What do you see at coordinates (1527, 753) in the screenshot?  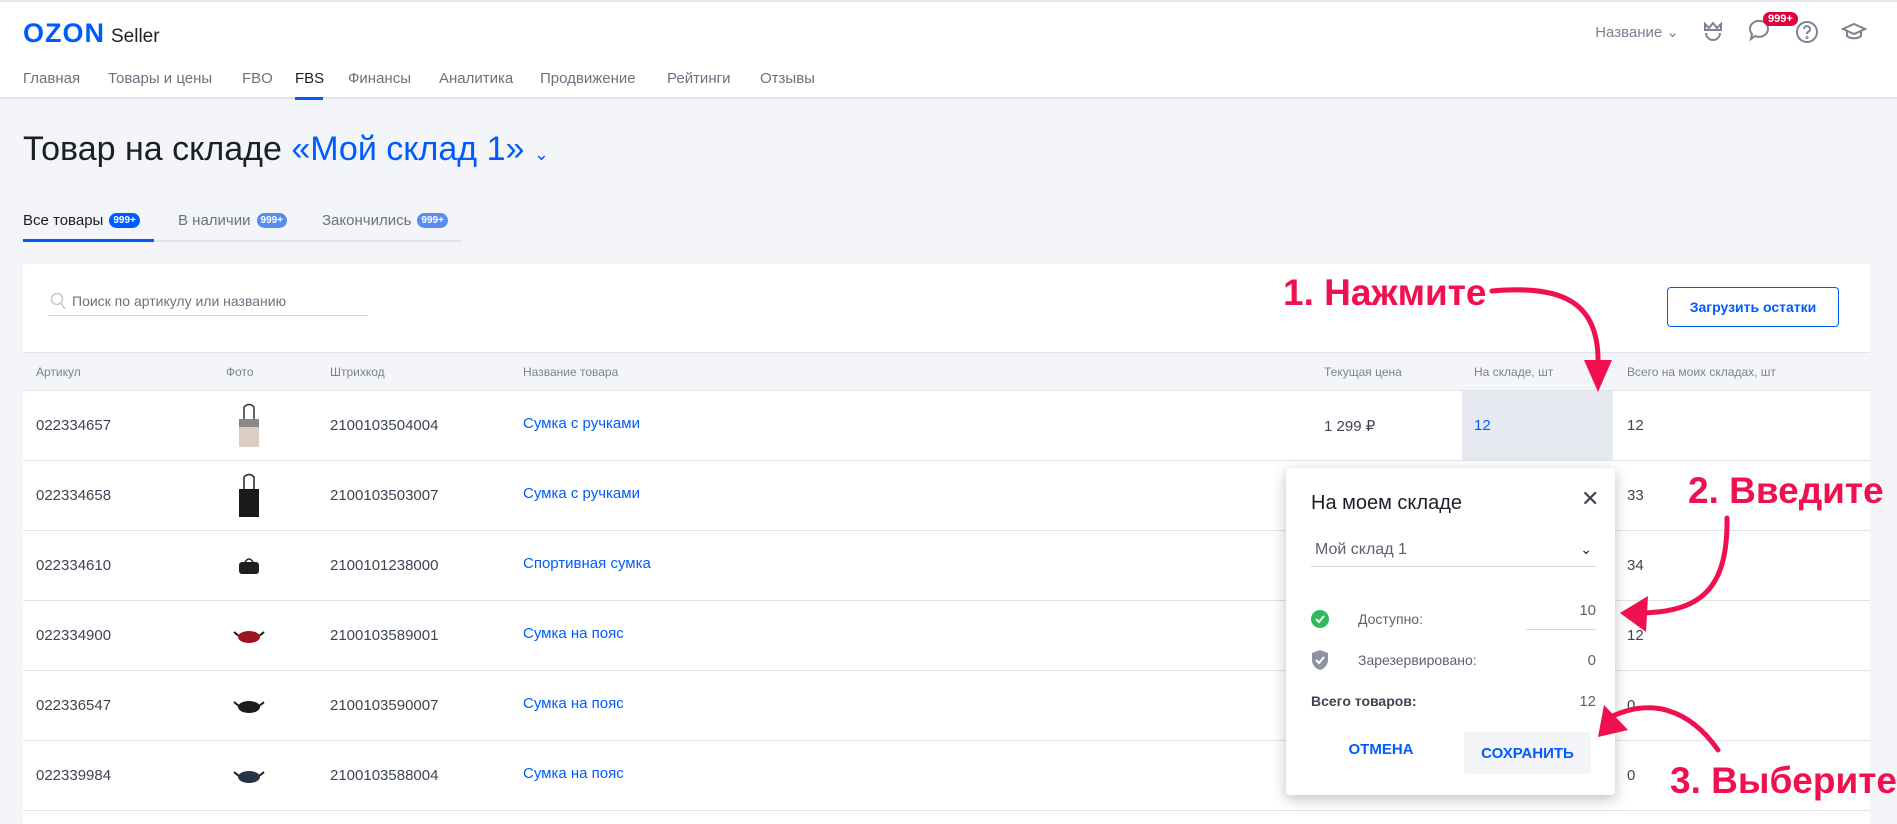 I see `save-button: СОХРАНИТЬ` at bounding box center [1527, 753].